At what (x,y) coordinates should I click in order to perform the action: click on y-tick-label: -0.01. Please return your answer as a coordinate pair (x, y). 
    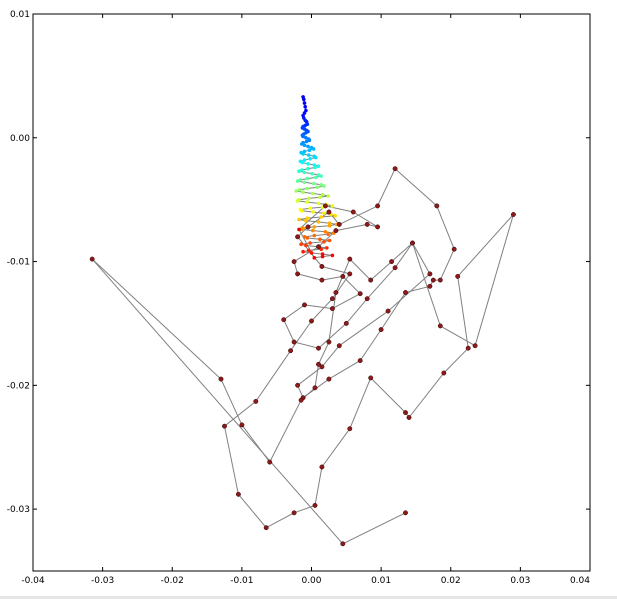
    Looking at the image, I should click on (18, 263).